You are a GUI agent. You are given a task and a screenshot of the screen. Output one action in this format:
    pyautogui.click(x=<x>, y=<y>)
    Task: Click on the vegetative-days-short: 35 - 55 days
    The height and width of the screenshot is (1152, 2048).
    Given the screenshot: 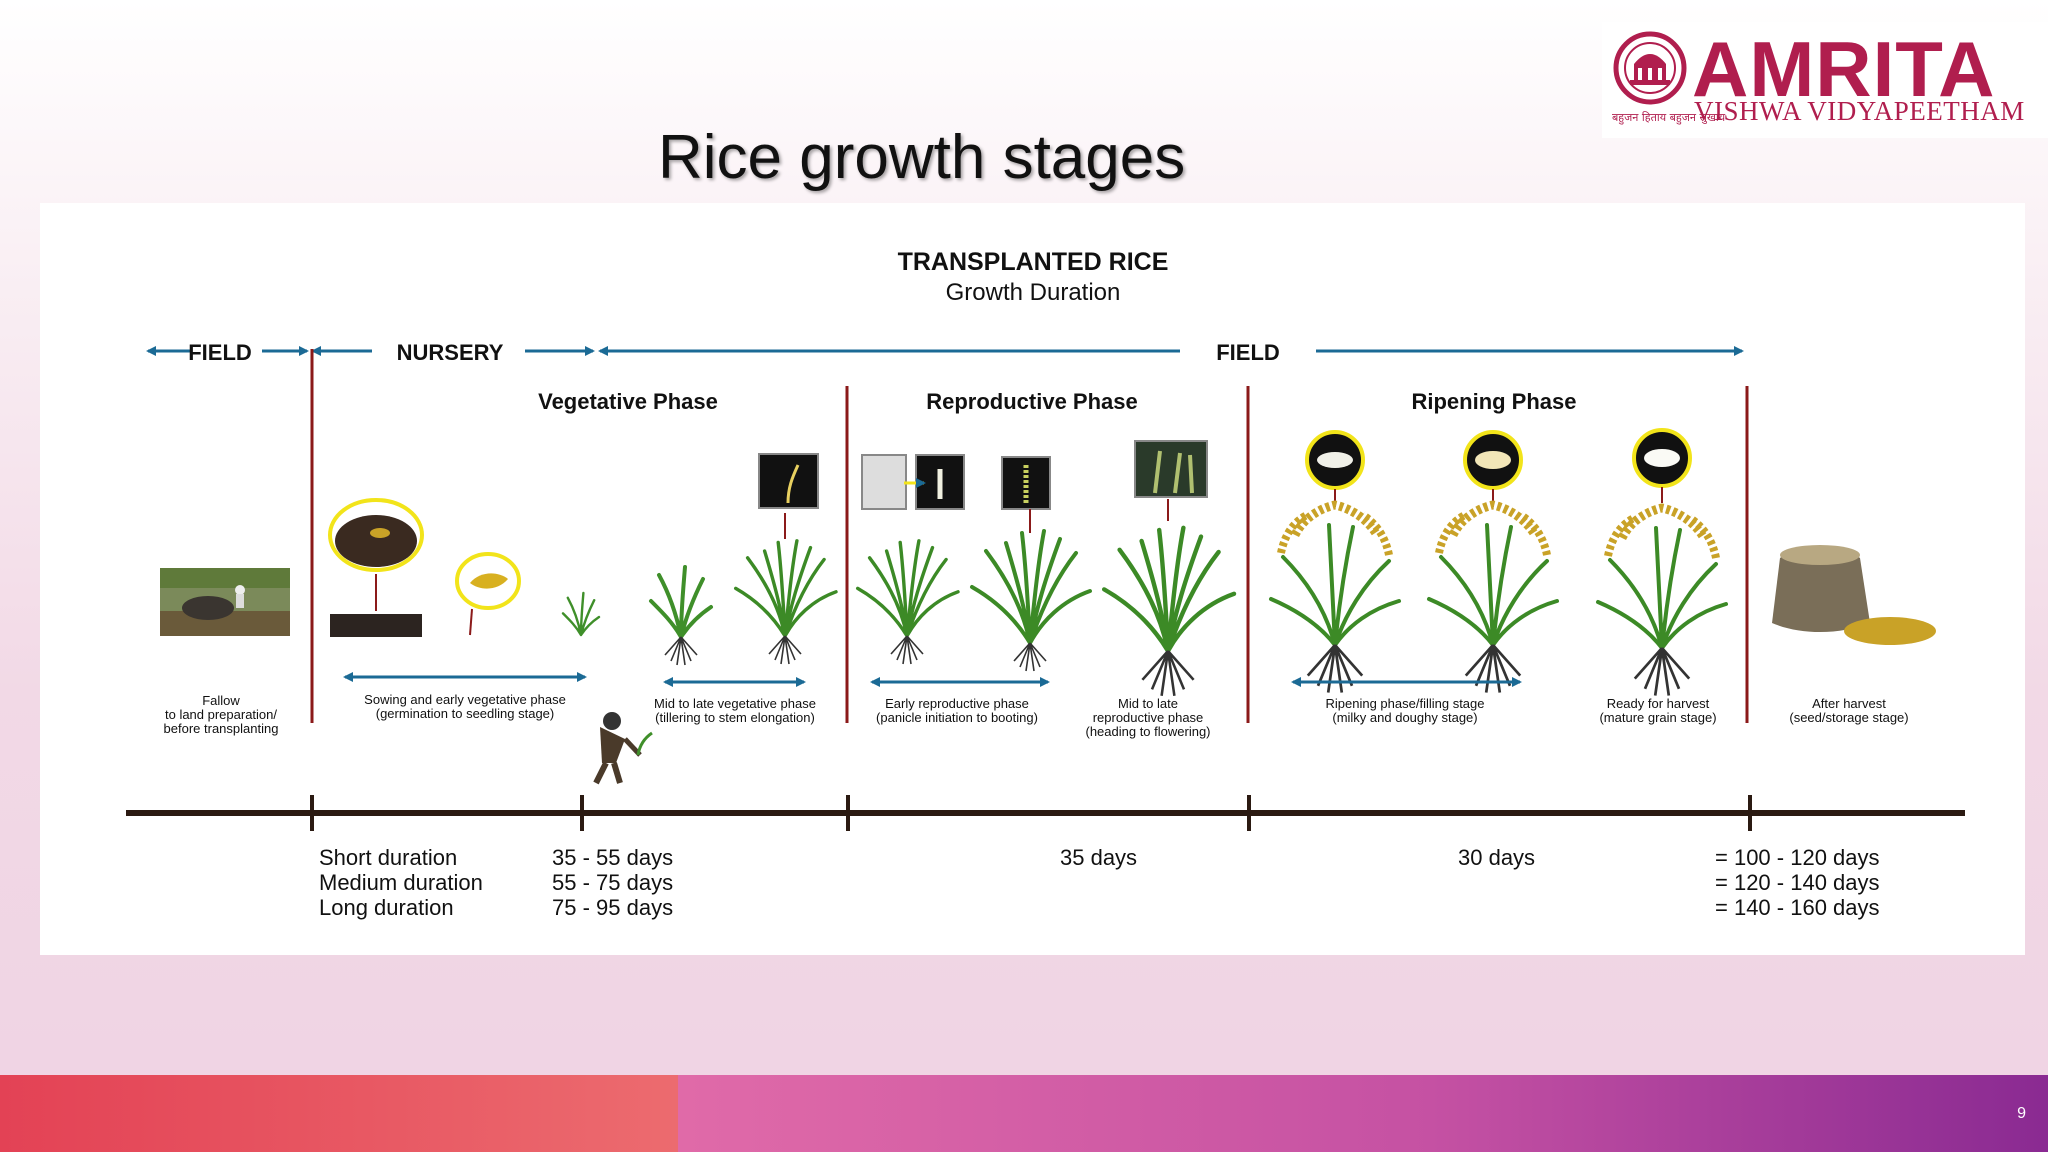 What is the action you would take?
    pyautogui.click(x=612, y=857)
    